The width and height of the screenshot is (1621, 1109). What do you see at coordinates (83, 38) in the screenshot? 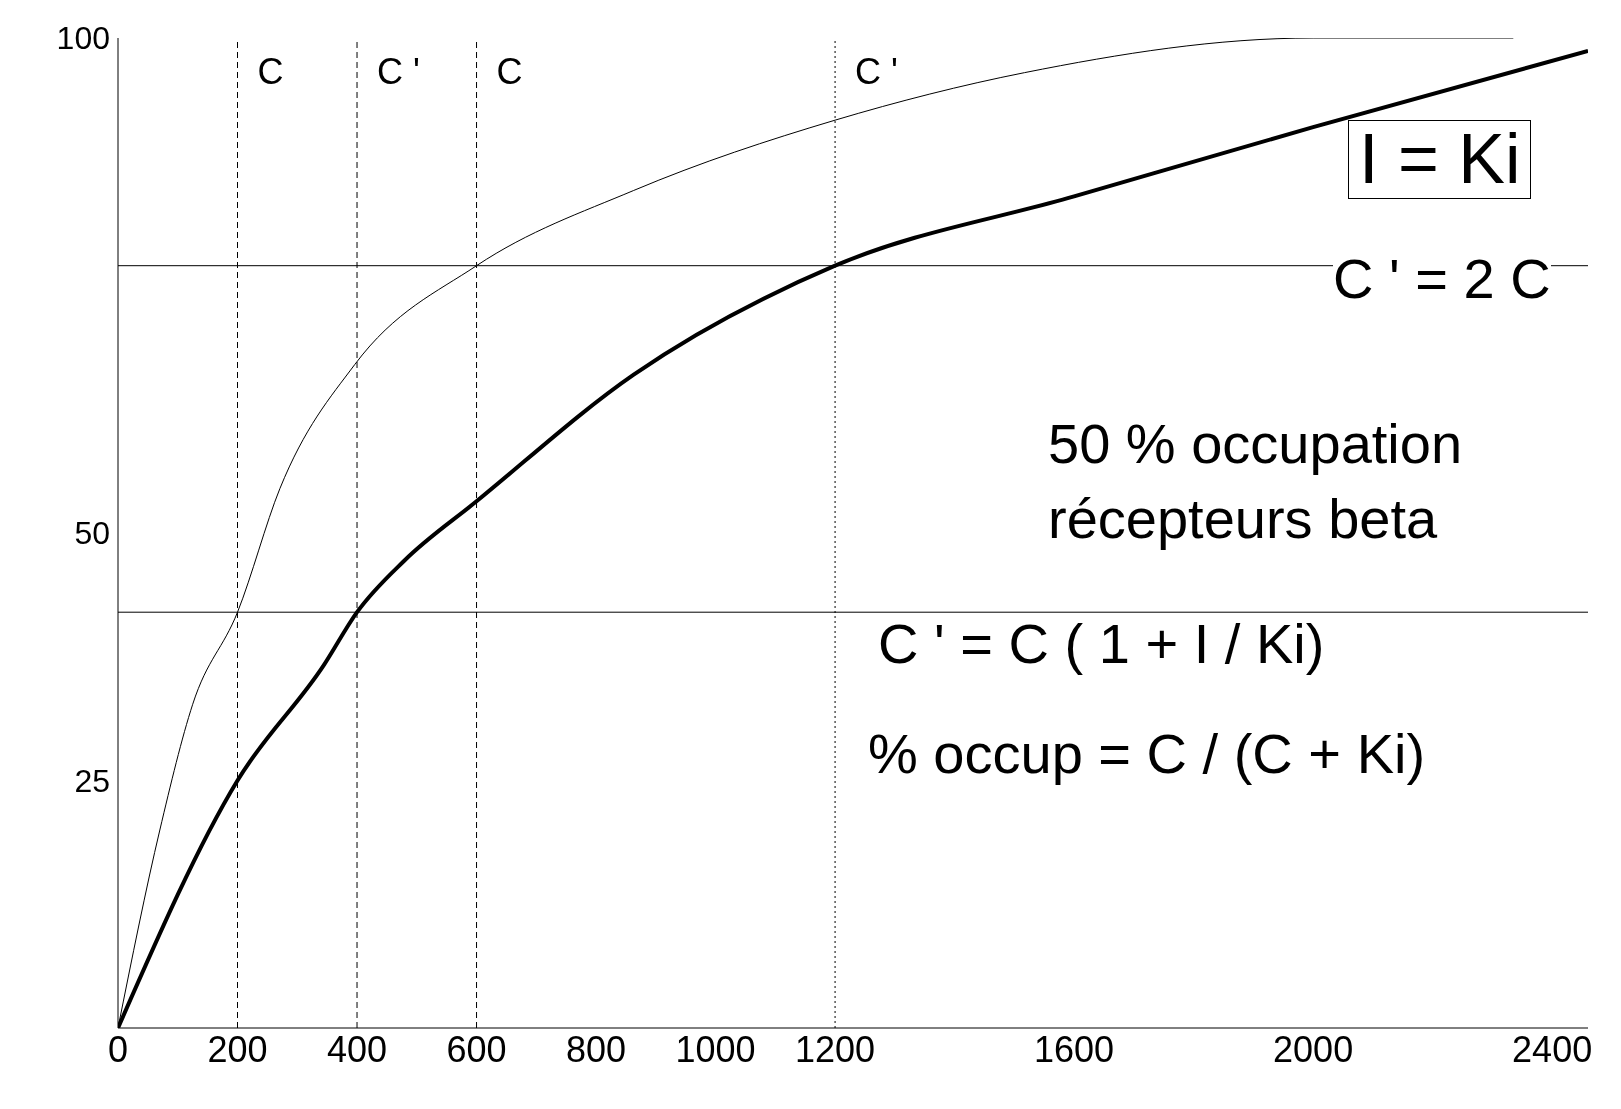
I see `y-tick-label: 100` at bounding box center [83, 38].